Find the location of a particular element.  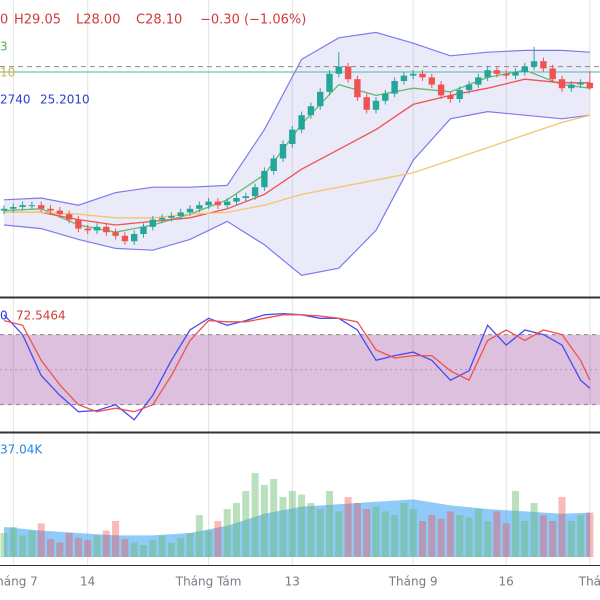

x-tick-label: Tháng 9 is located at coordinates (413, 582).